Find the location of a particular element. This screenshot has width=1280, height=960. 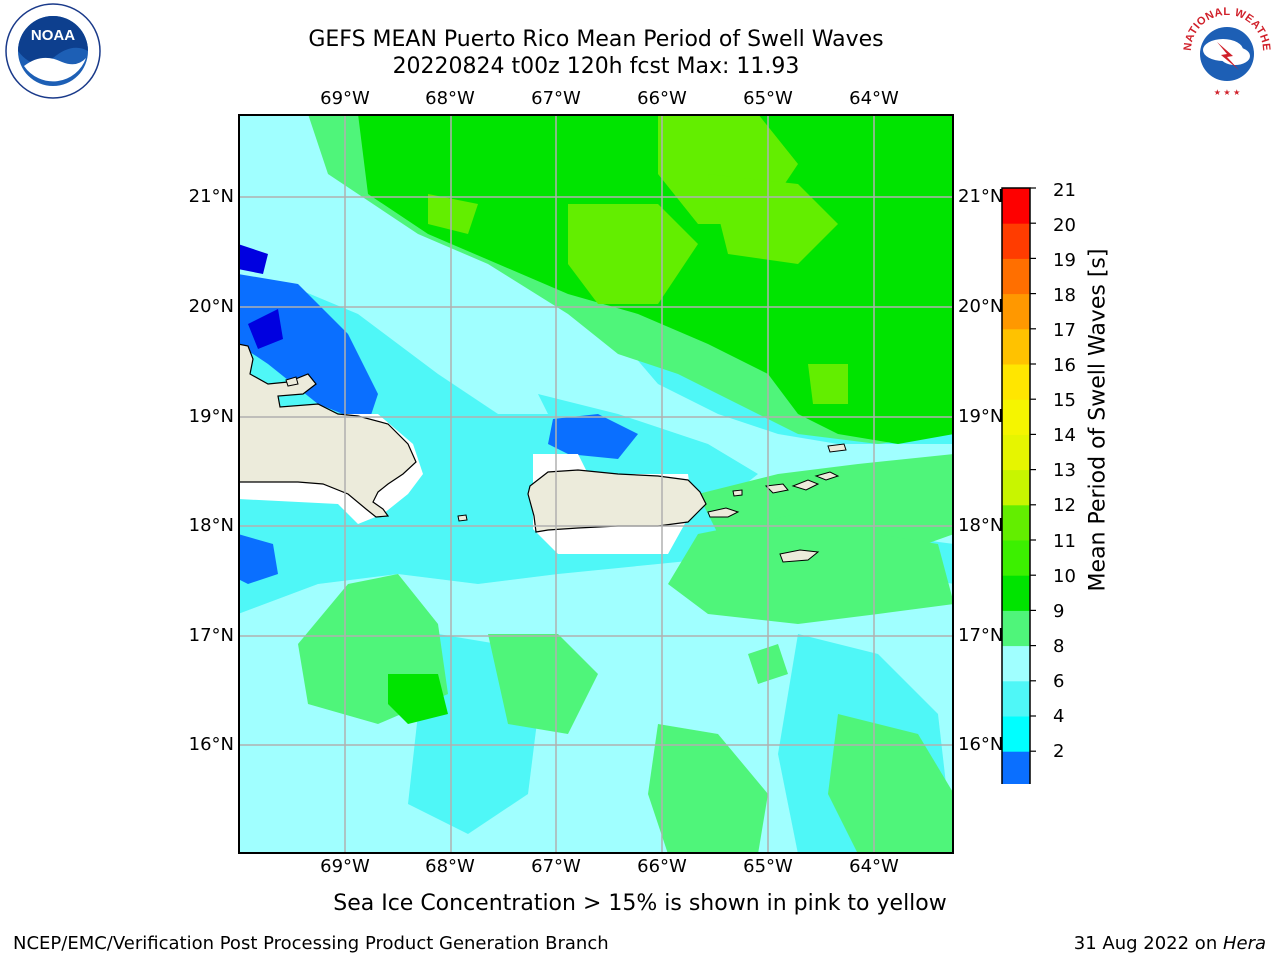

colorbar-title: Mean Period of Swell Waves [s] is located at coordinates (1098, 420).